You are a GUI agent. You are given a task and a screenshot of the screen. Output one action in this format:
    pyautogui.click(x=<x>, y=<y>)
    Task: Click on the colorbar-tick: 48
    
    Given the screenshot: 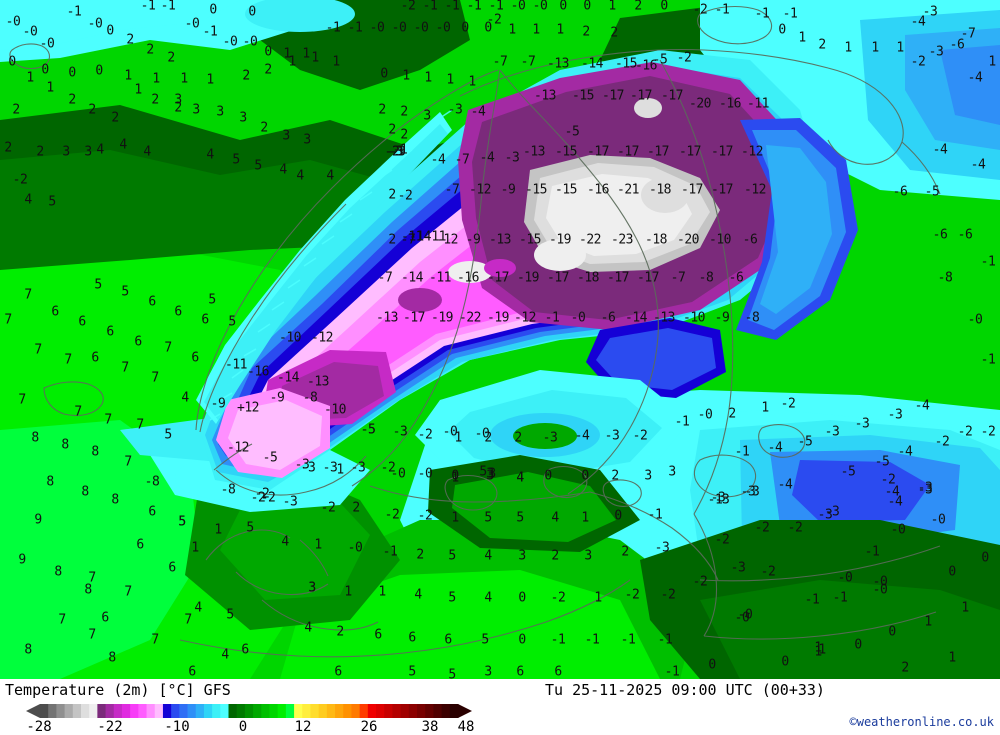 What is the action you would take?
    pyautogui.click(x=466, y=727)
    